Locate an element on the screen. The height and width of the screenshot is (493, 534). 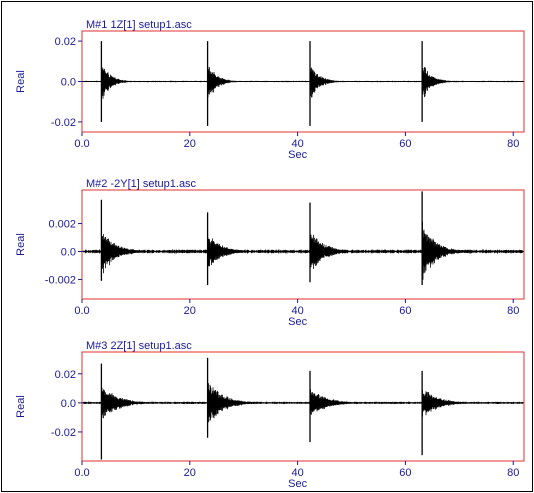
y-tick-label: -0.002 is located at coordinates (60, 280).